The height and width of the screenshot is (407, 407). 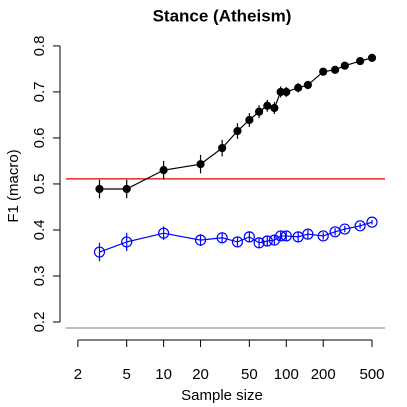 I want to click on y-tick-label: 0.7, so click(x=39, y=91).